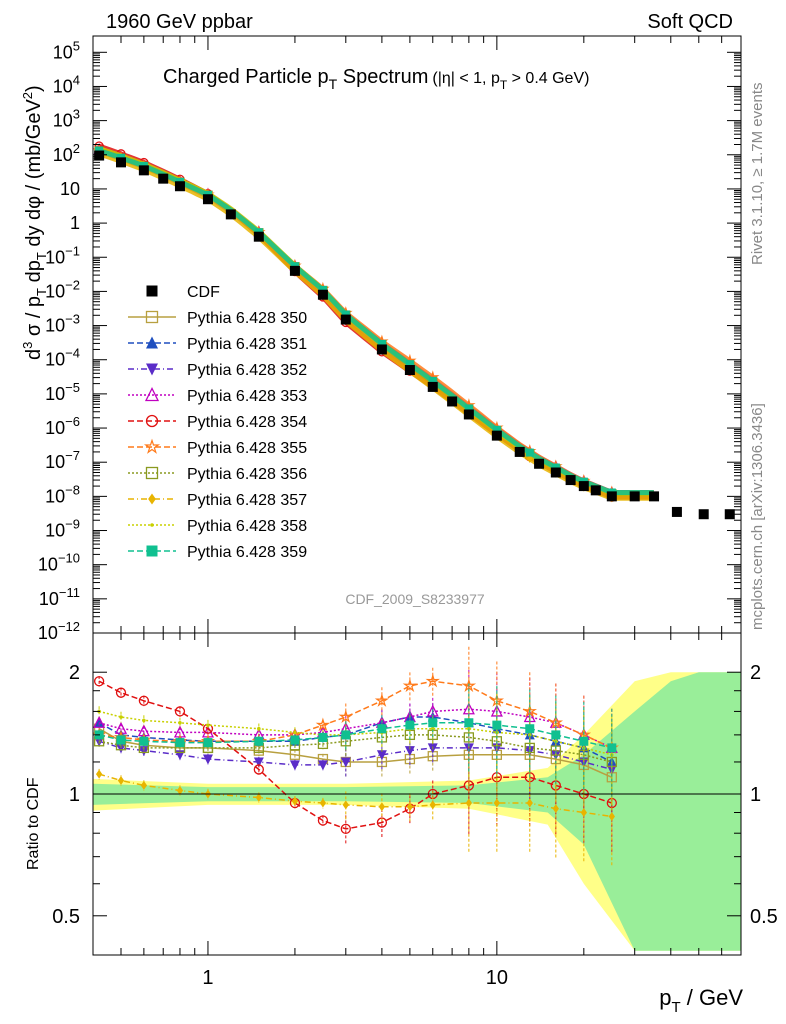 The height and width of the screenshot is (1024, 786). Describe the element at coordinates (247, 370) in the screenshot. I see `legend-label: Pythia 6.428 352` at that location.